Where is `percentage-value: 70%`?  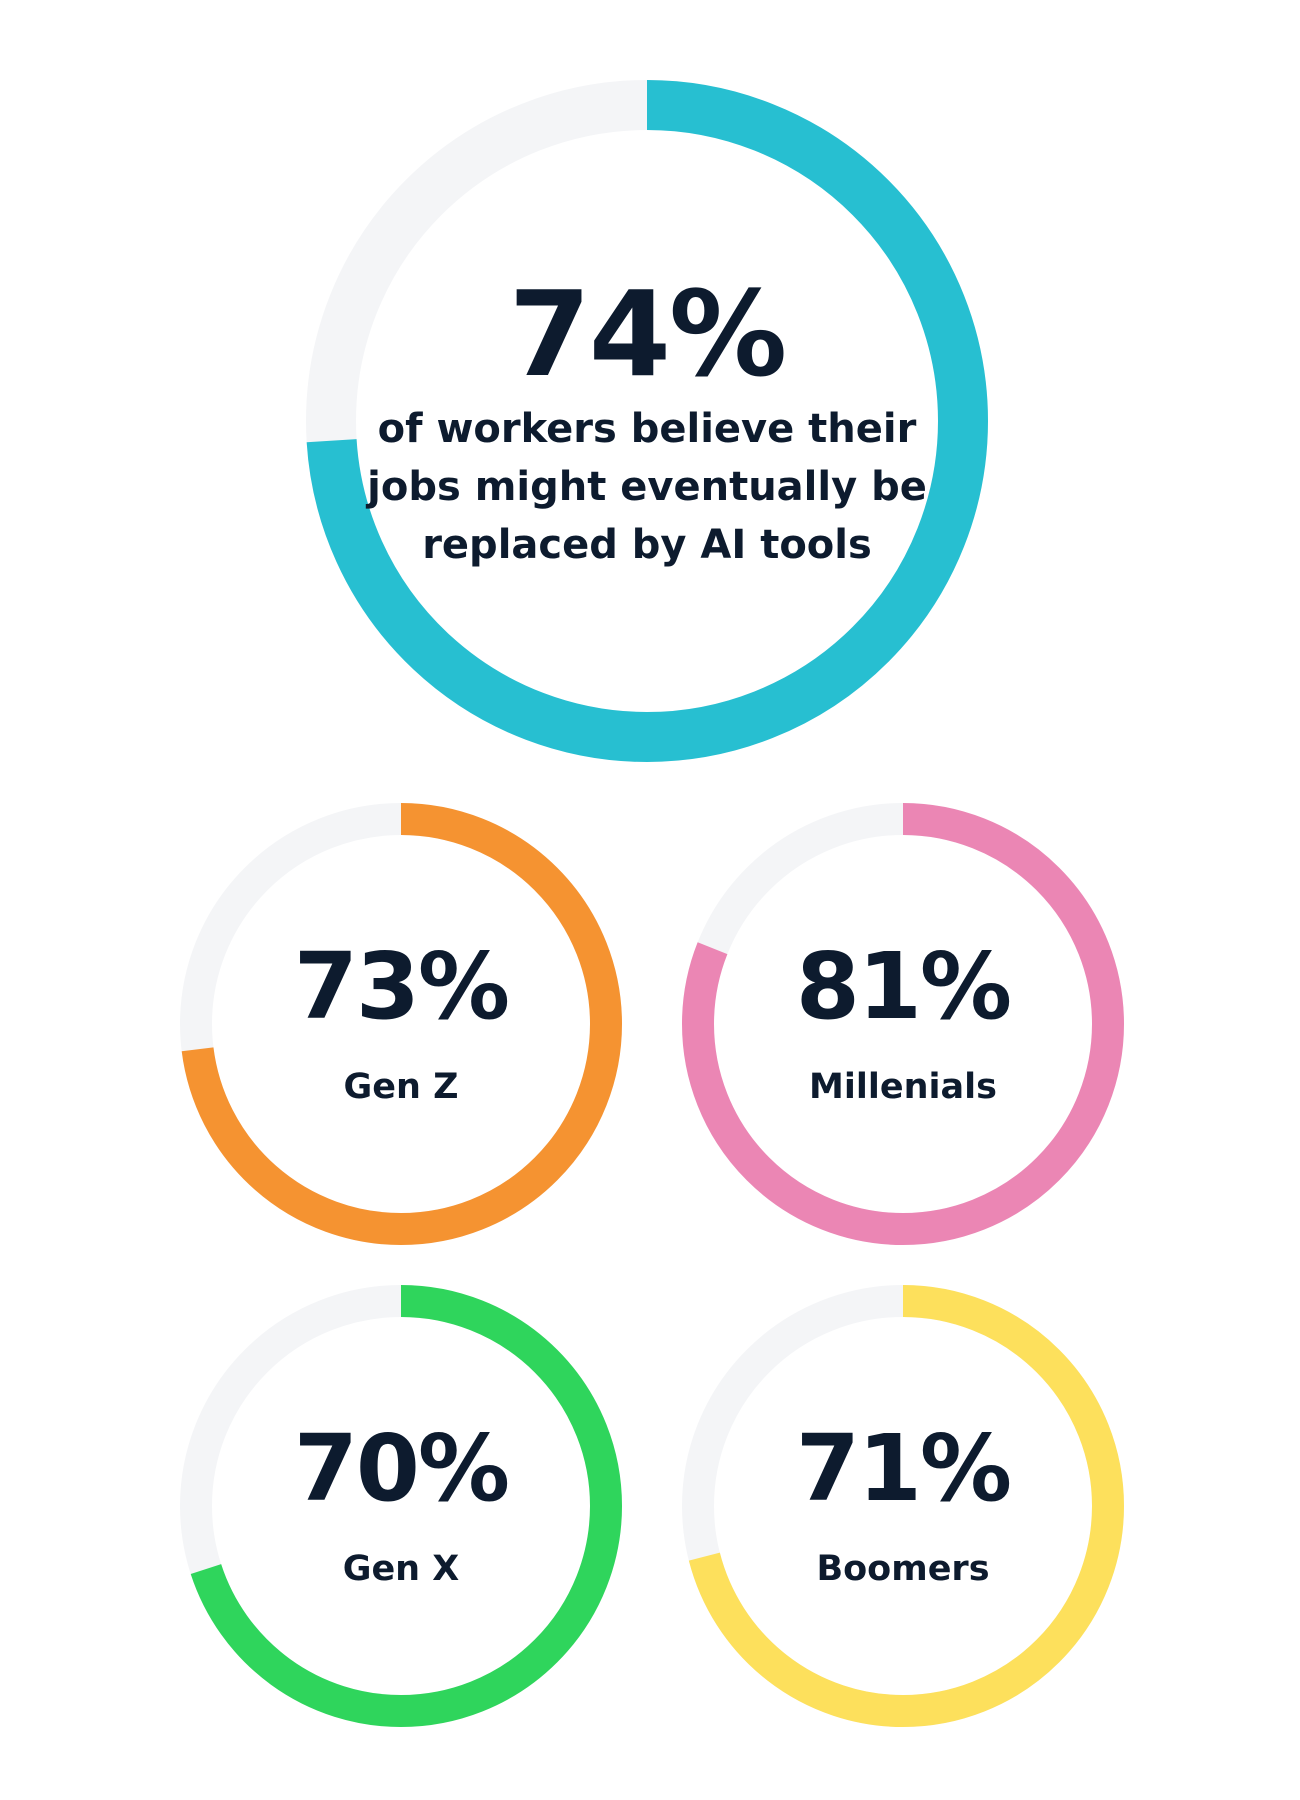
percentage-value: 70% is located at coordinates (401, 1468).